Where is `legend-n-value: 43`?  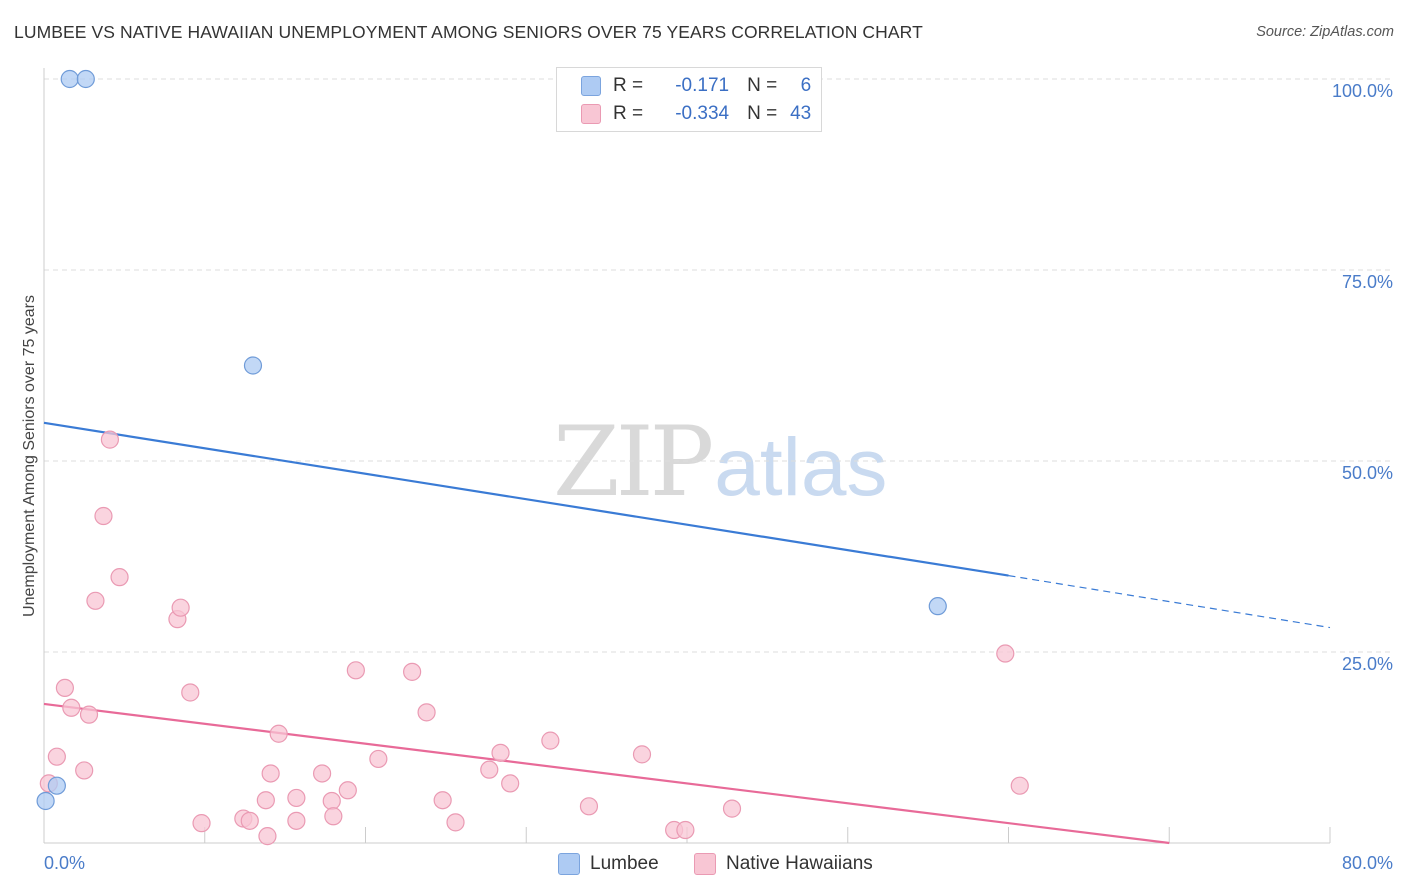 legend-n-value: 43 is located at coordinates (801, 113).